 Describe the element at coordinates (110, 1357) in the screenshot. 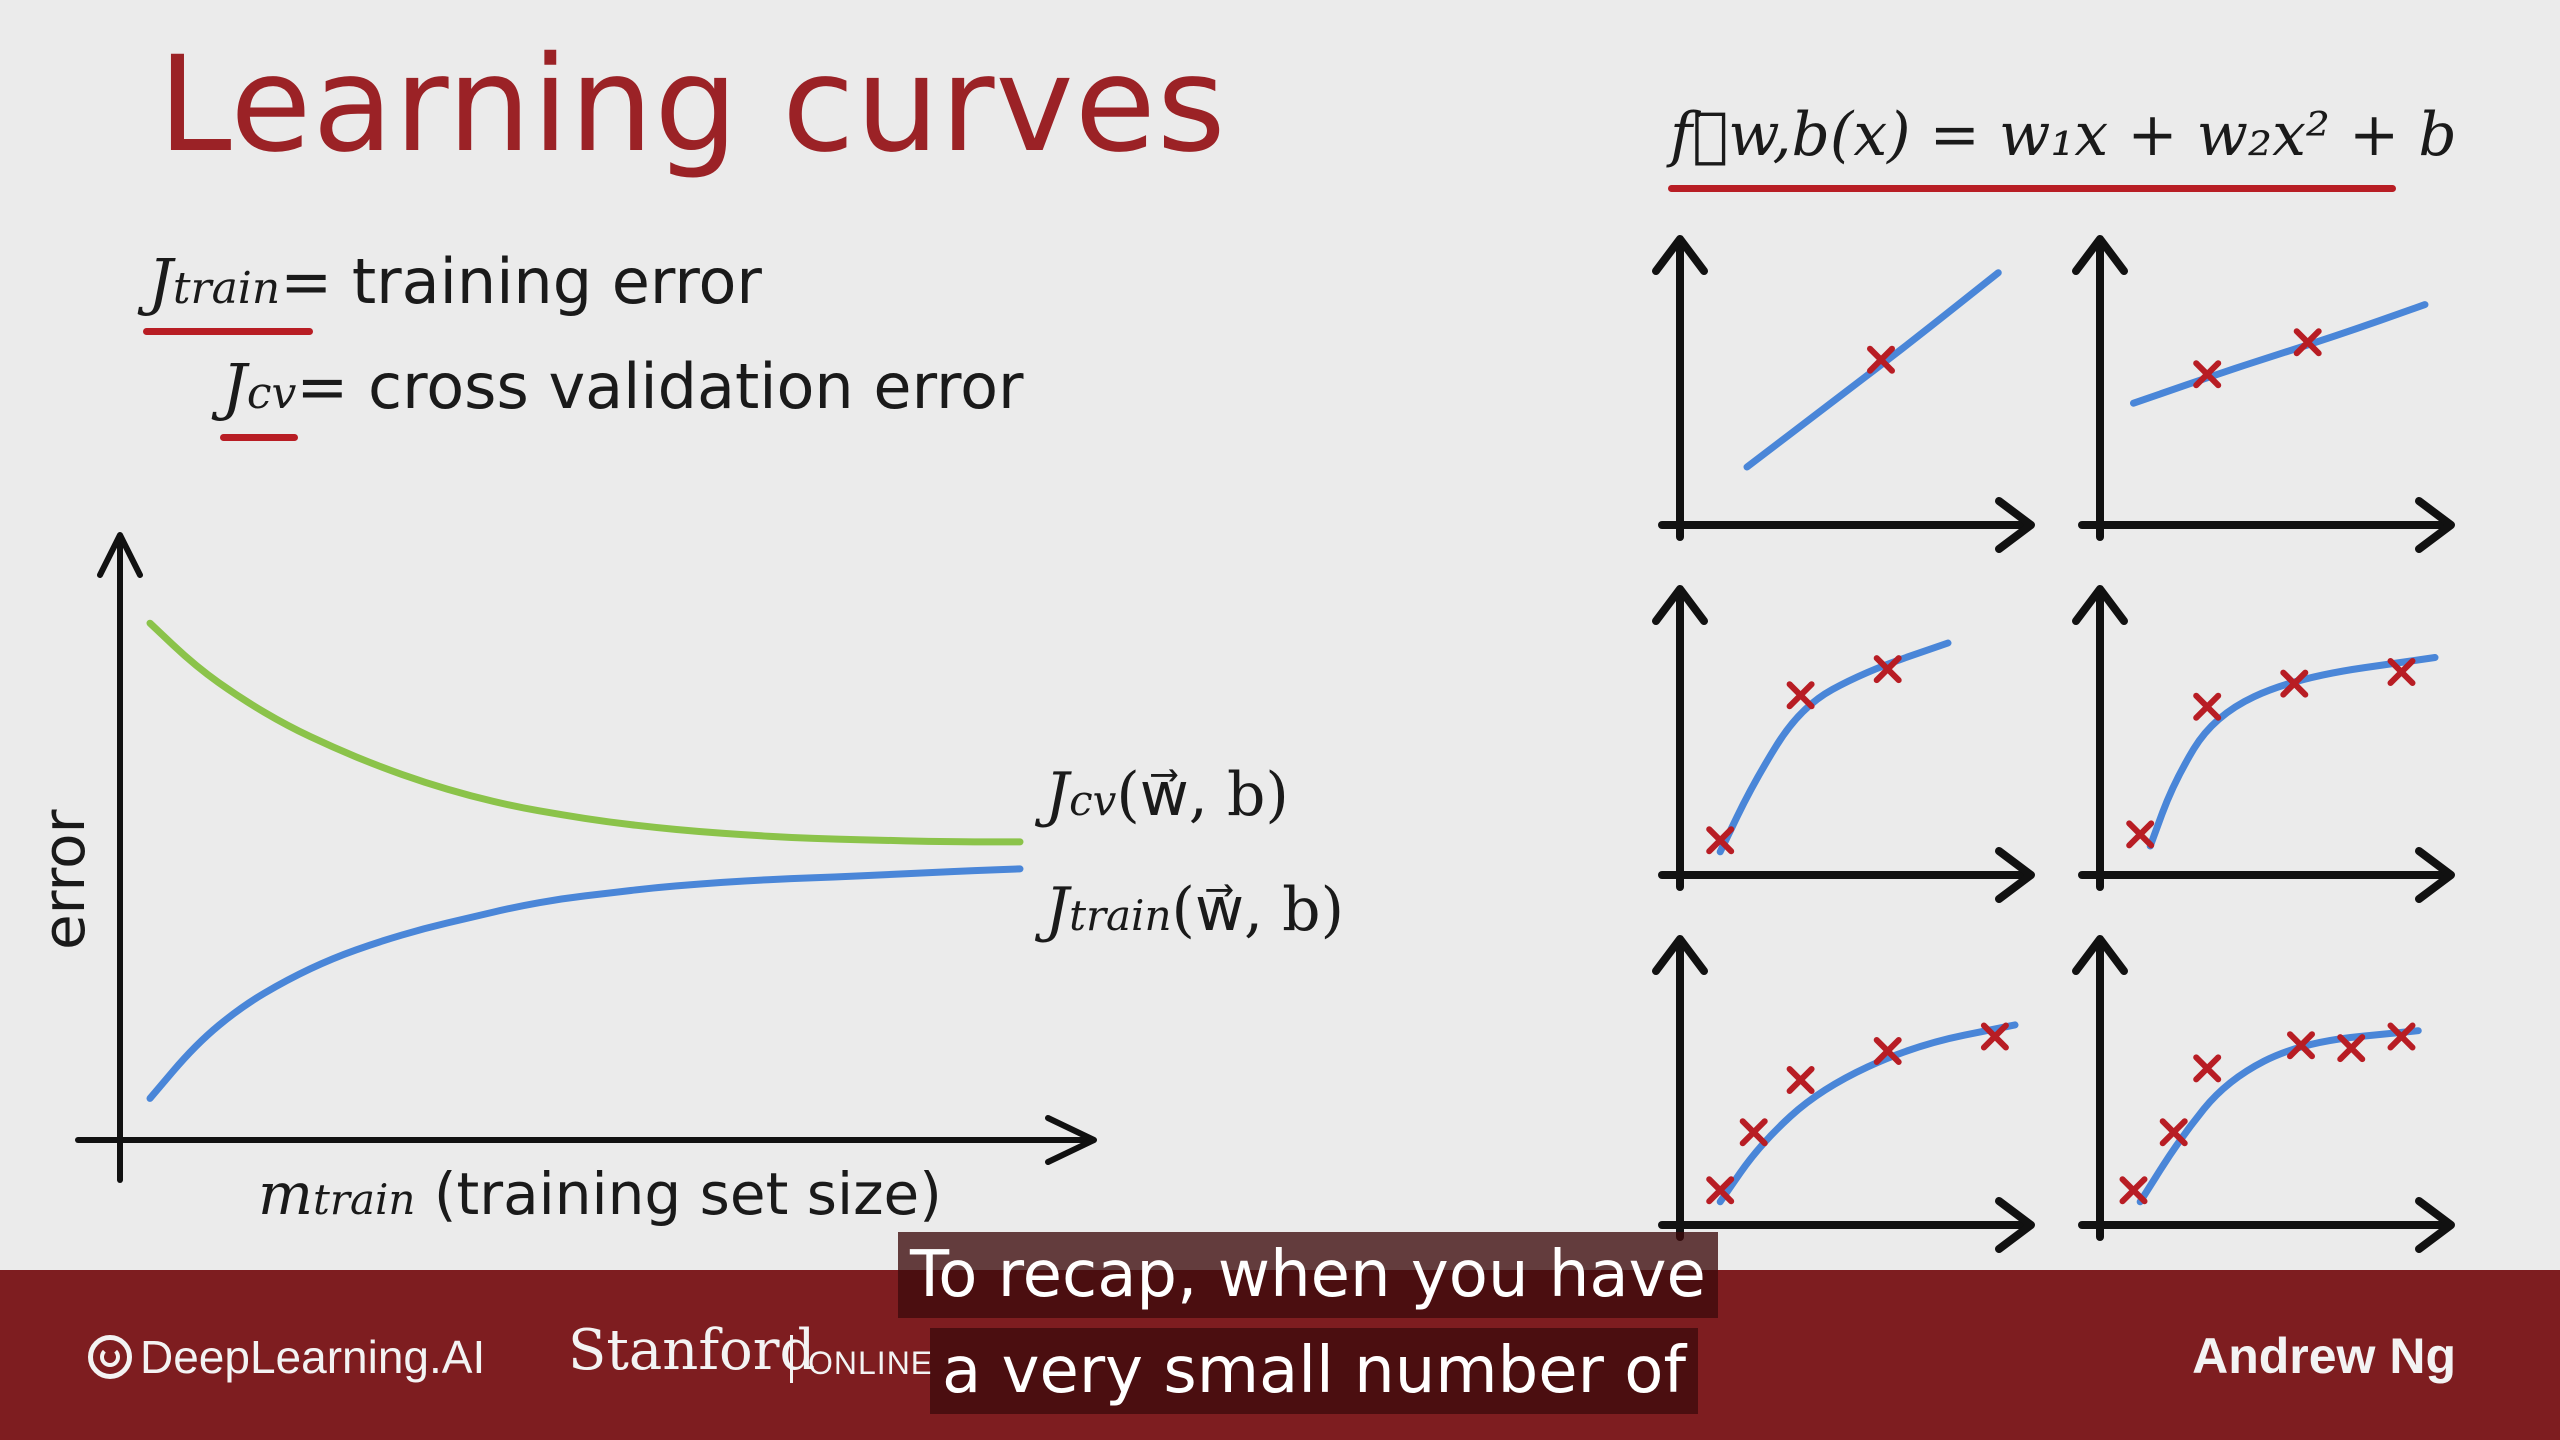

I see `deeplearning-logo-icon` at that location.